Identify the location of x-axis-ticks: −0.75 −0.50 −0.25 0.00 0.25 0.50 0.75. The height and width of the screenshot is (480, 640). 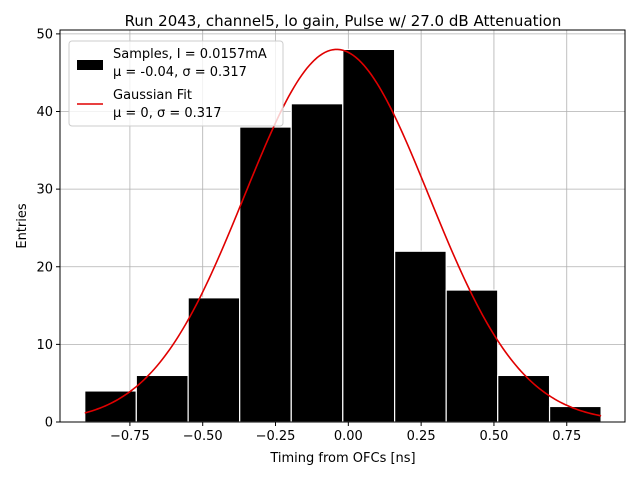
(345, 433).